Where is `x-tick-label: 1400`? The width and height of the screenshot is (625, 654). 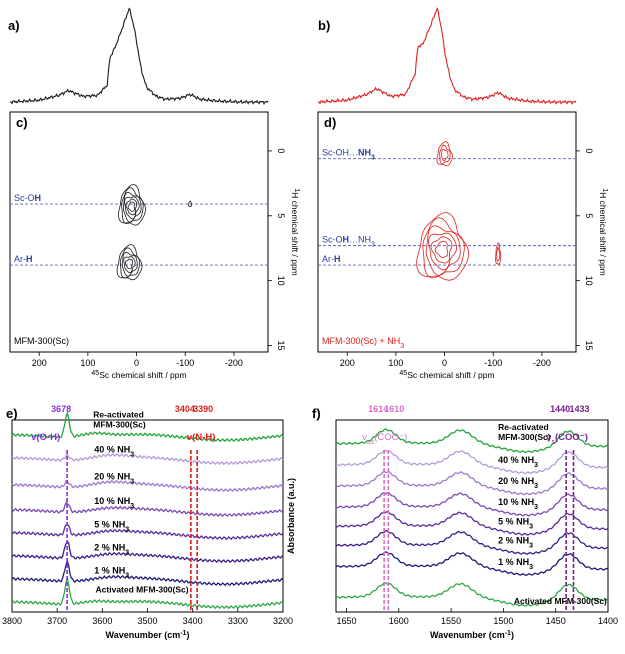
x-tick-label: 1400 is located at coordinates (608, 621).